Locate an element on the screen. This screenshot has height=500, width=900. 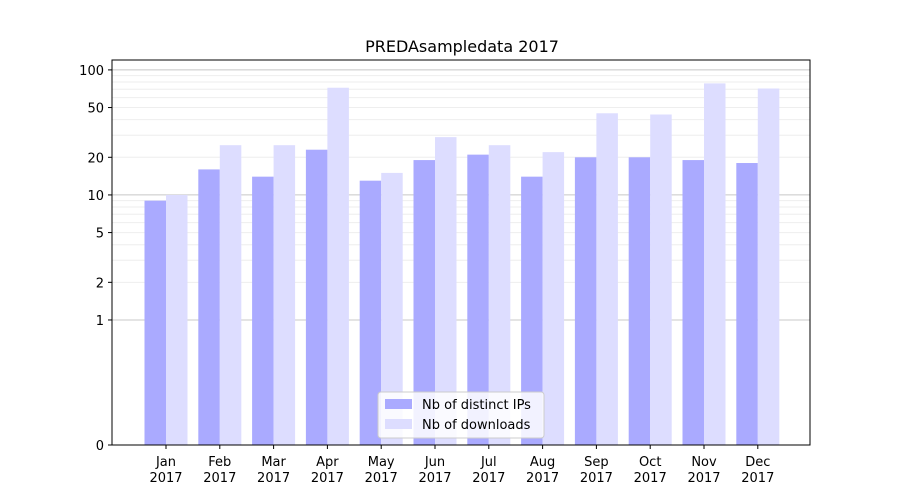
bar-downloads-feb is located at coordinates (230, 295).